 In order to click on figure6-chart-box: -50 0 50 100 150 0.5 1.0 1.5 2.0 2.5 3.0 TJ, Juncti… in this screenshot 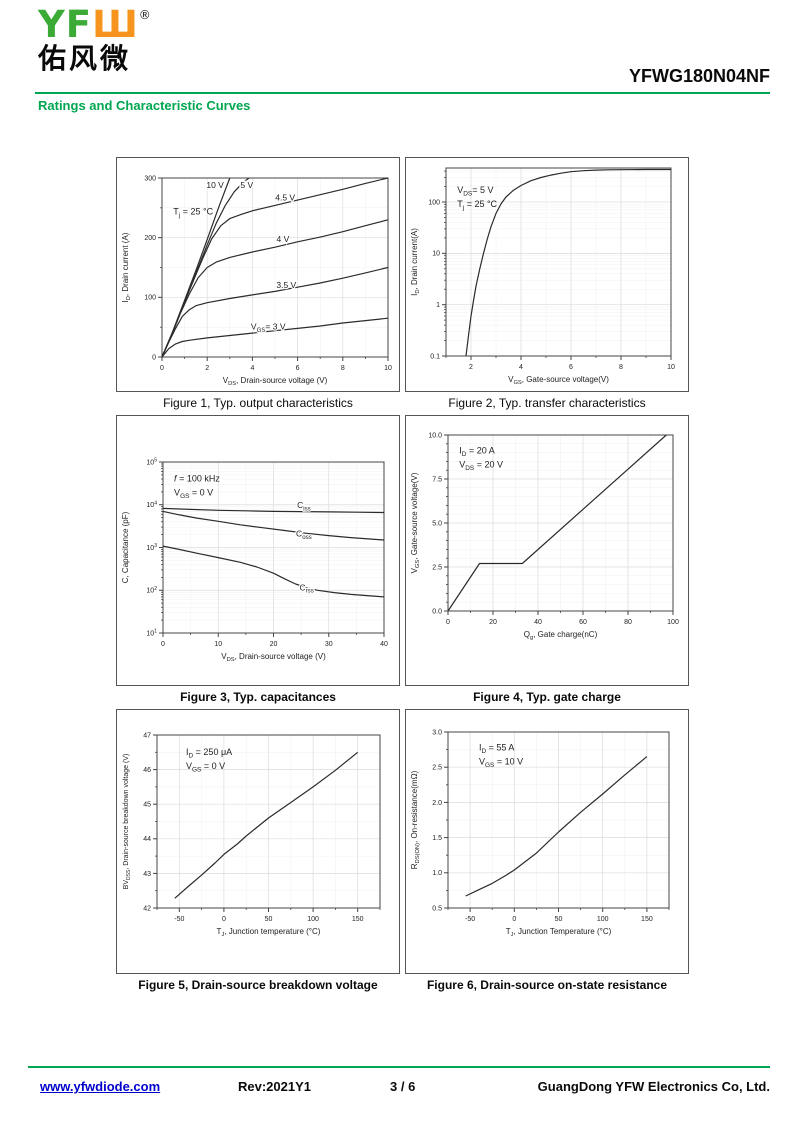, I will do `click(547, 841)`.